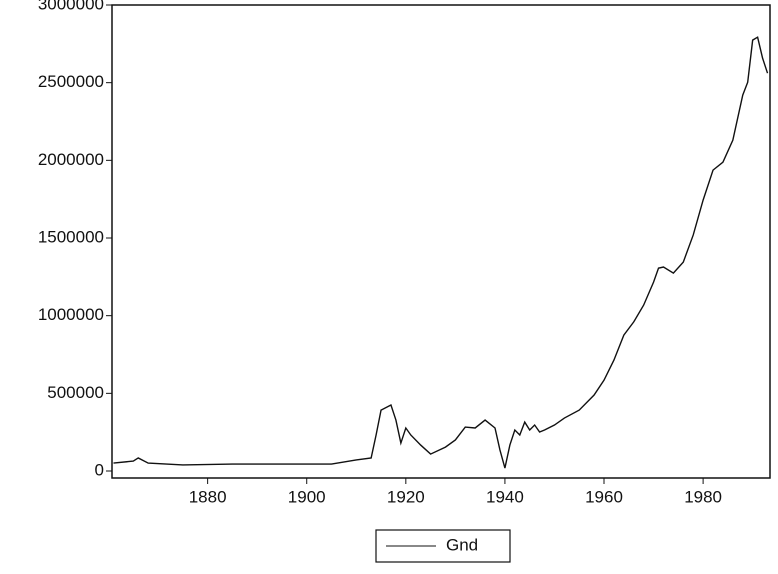  What do you see at coordinates (307, 496) in the screenshot?
I see `x-tick-label: 1900` at bounding box center [307, 496].